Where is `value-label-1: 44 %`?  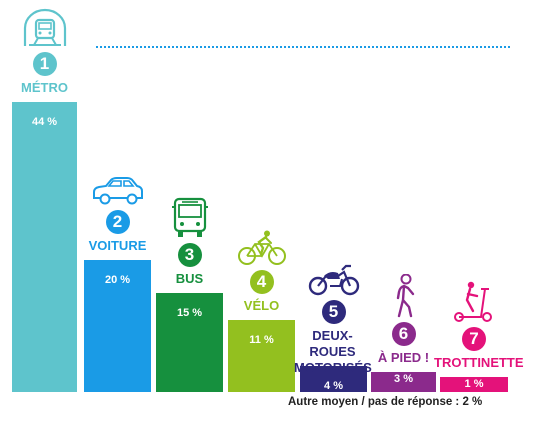
value-label-1: 44 % is located at coordinates (44, 122).